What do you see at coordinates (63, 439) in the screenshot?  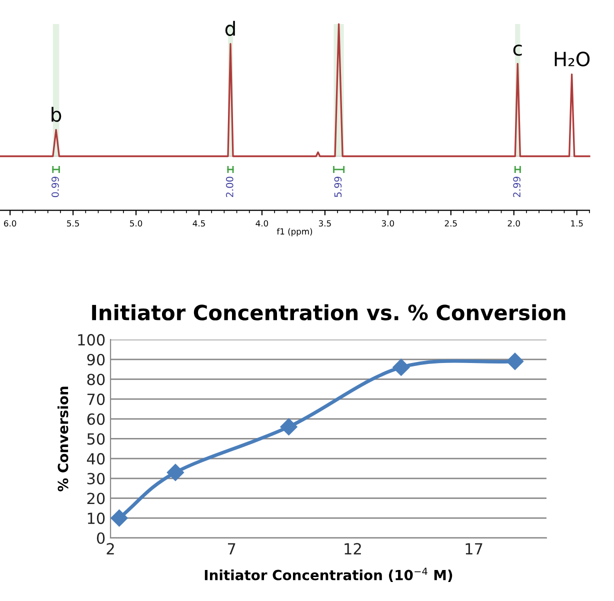 I see `y-axis-title: % Conversion` at bounding box center [63, 439].